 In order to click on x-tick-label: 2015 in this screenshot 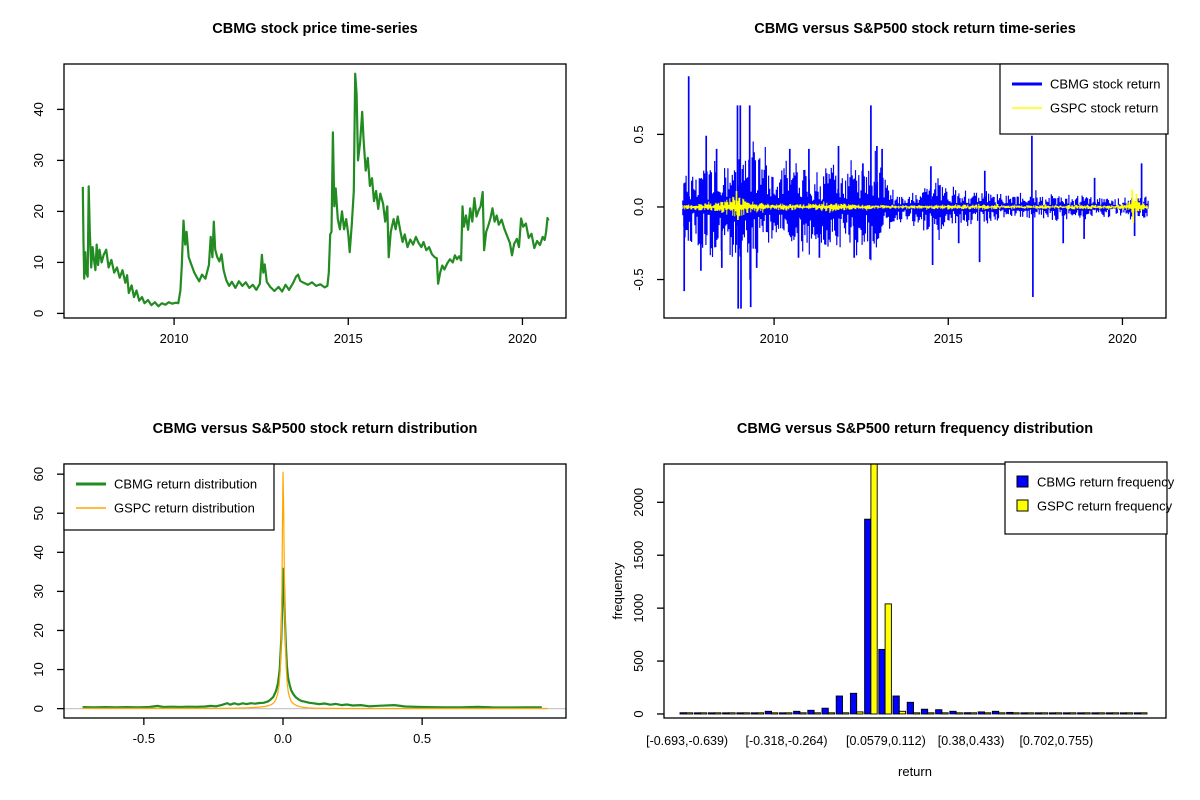, I will do `click(348, 338)`.